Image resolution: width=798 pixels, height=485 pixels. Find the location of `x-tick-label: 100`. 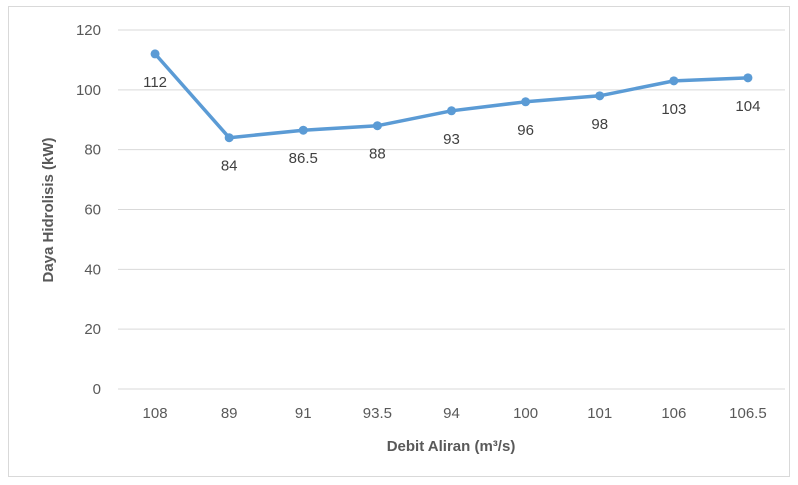

x-tick-label: 100 is located at coordinates (525, 413).